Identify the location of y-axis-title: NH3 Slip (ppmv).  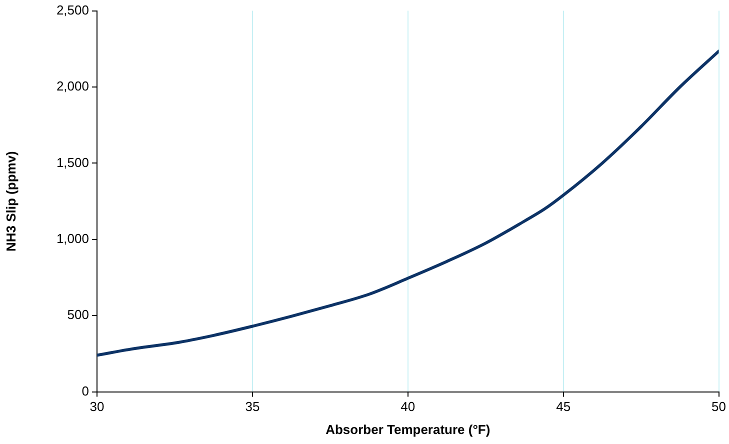
(10, 201).